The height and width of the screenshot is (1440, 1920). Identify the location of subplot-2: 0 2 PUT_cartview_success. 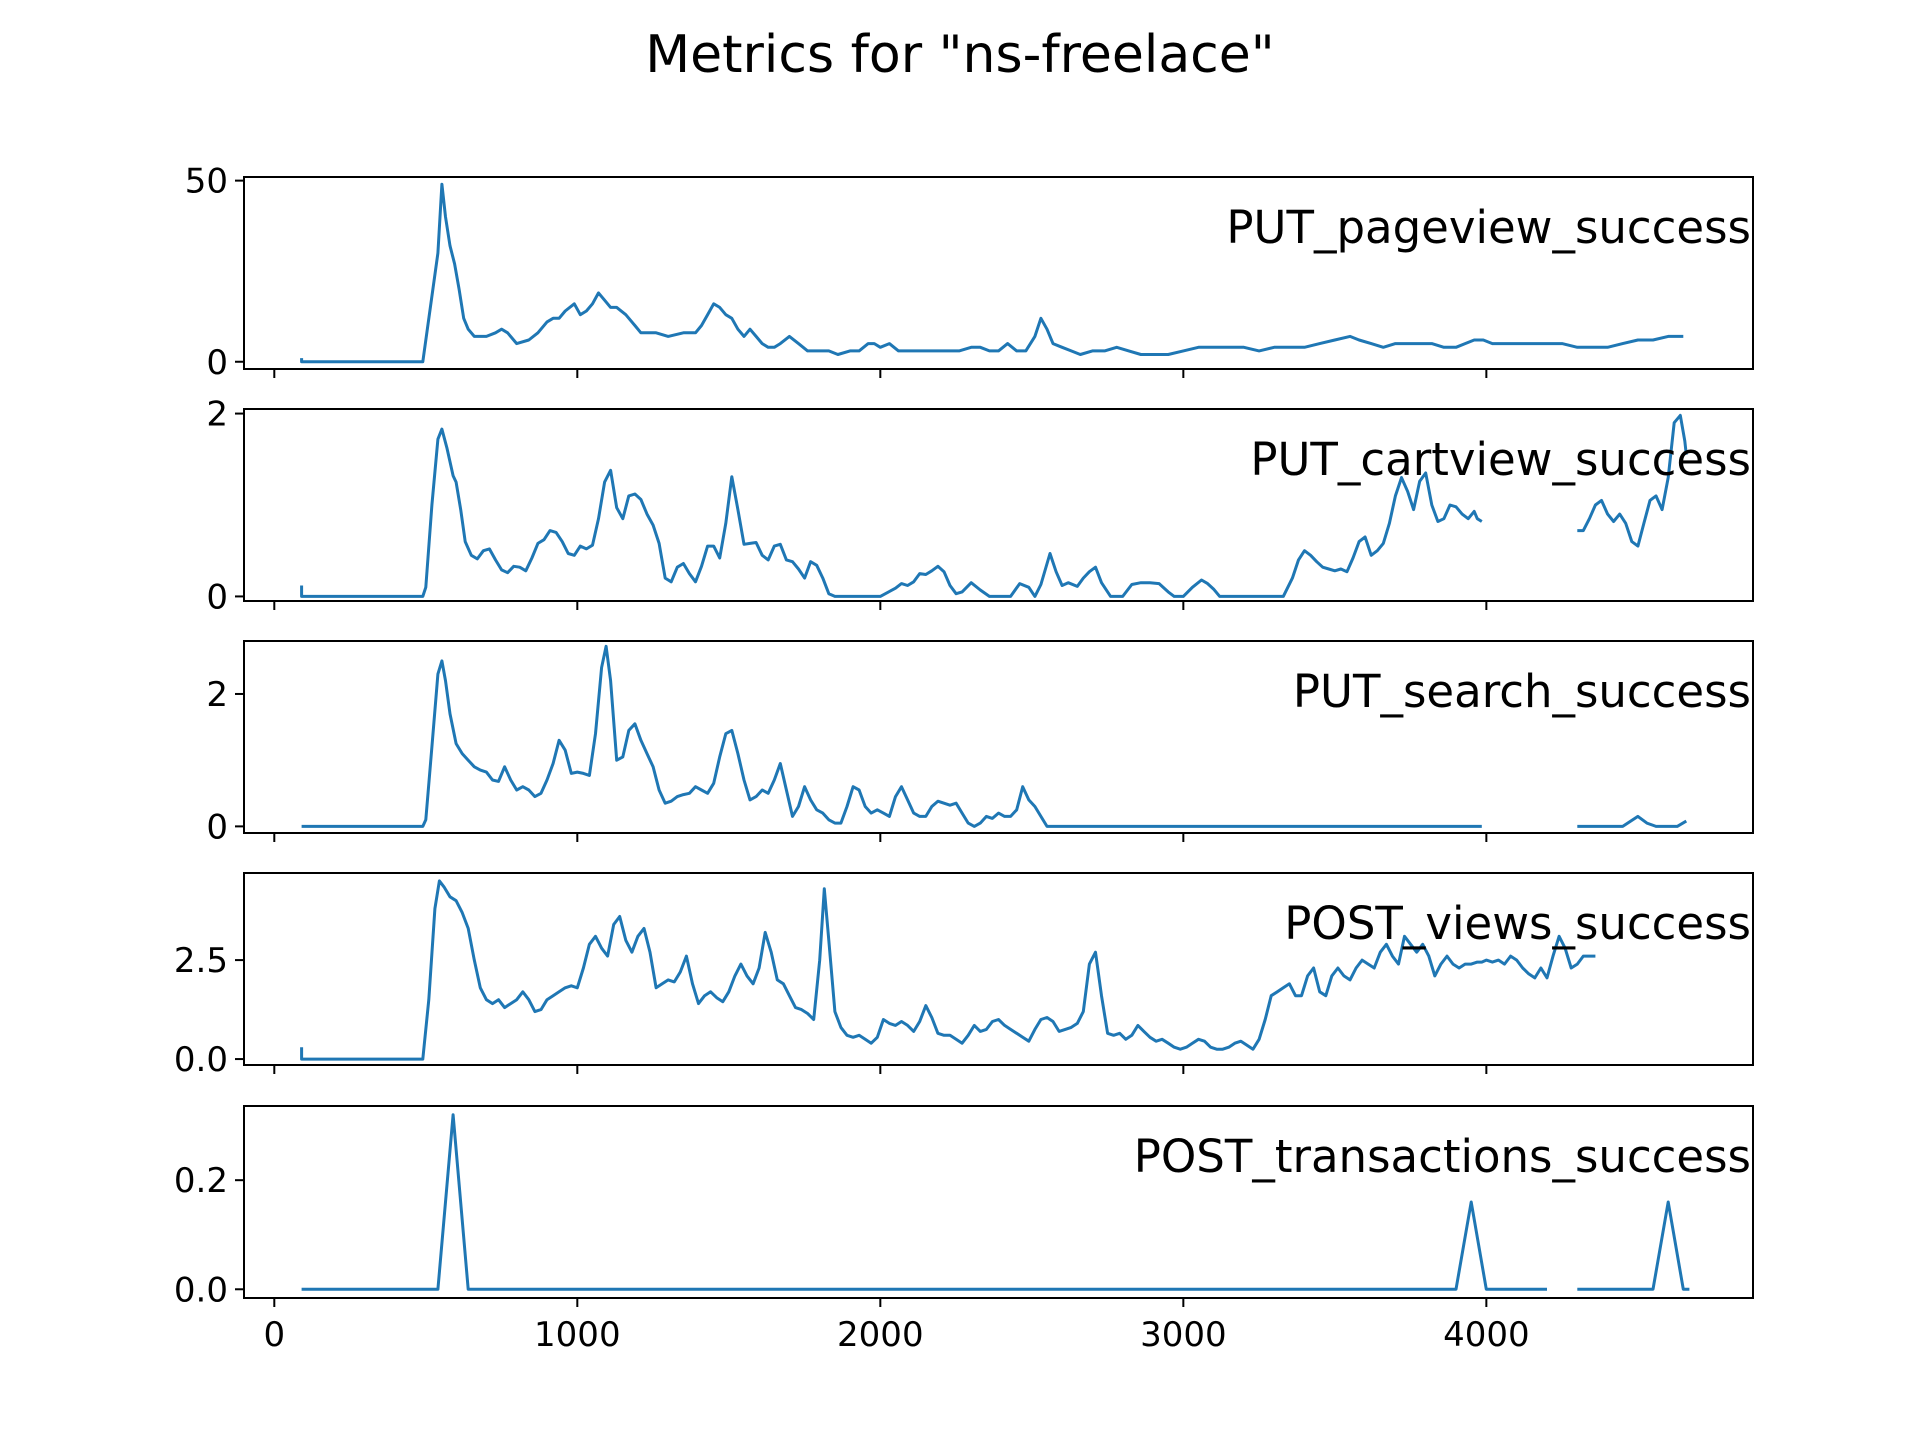
(980, 506).